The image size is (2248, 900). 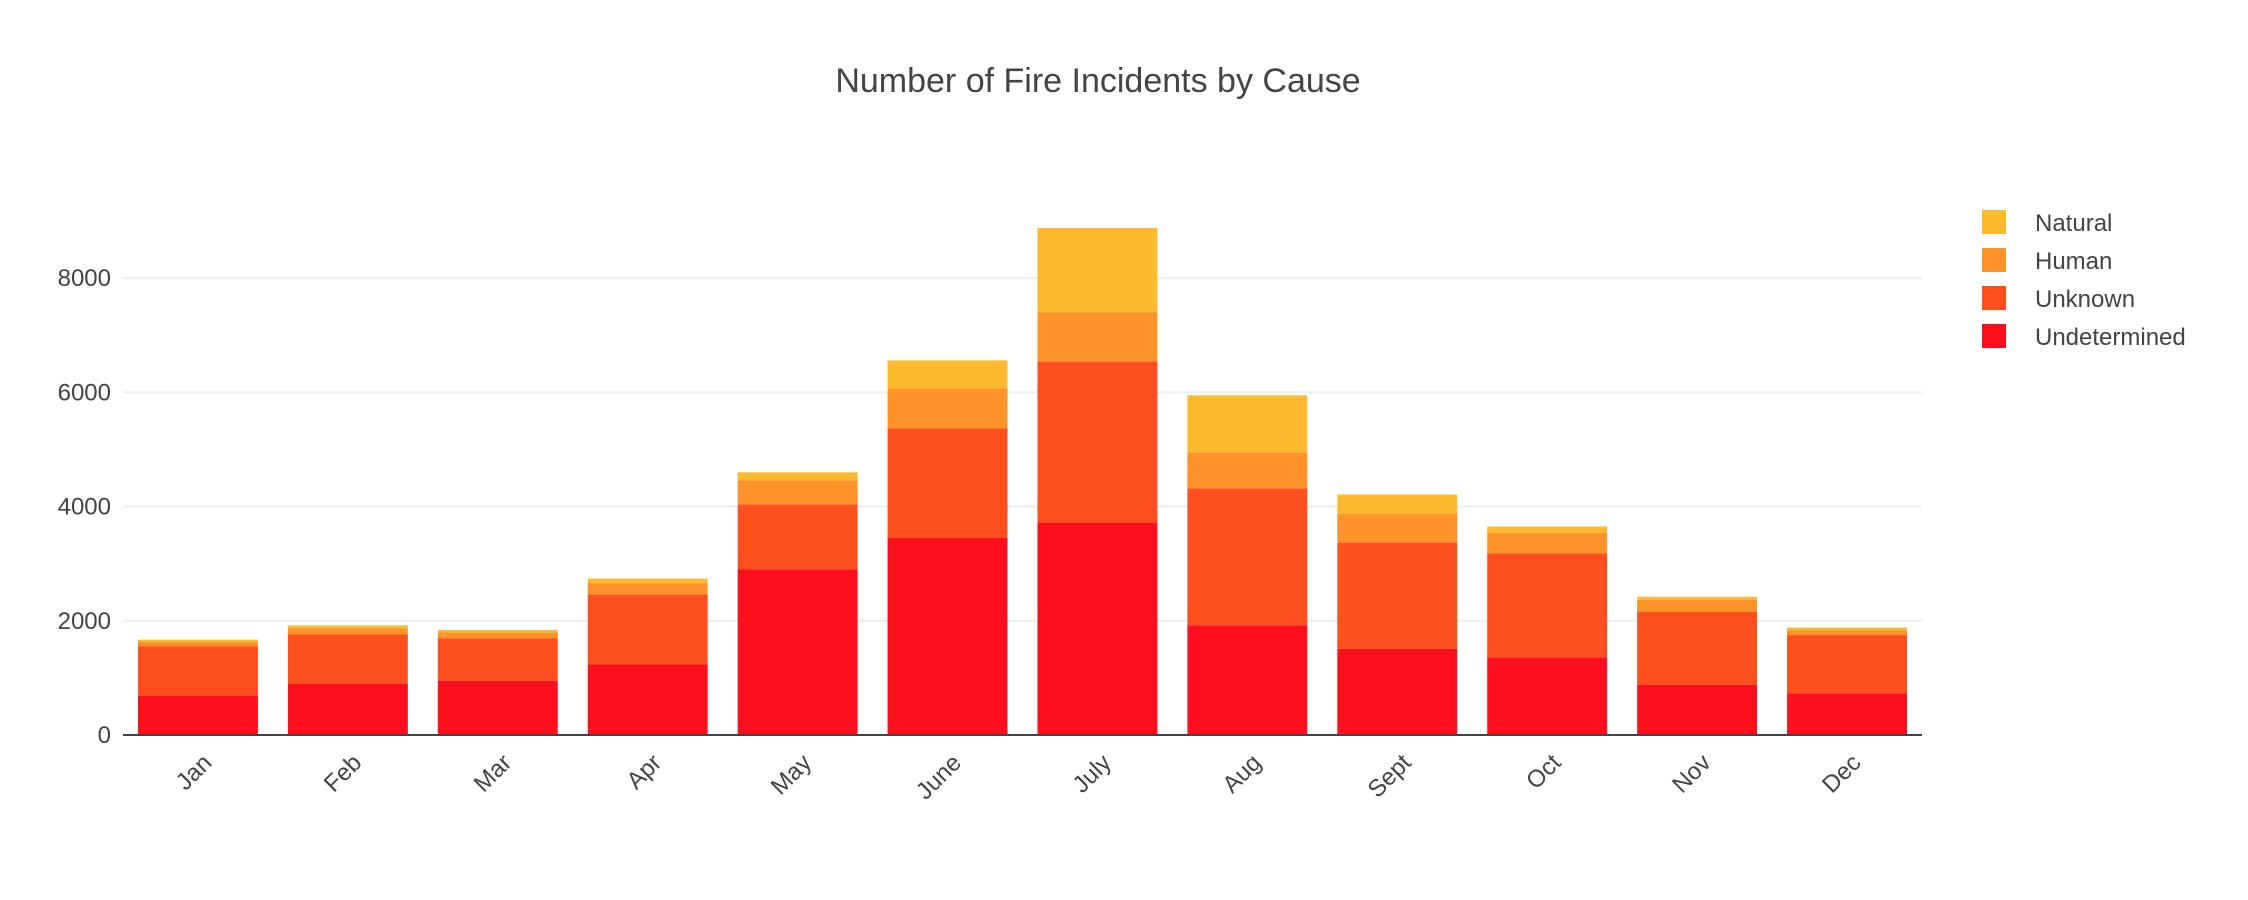 I want to click on legend: Natural Human Unknown Undetermined, so click(x=2084, y=280).